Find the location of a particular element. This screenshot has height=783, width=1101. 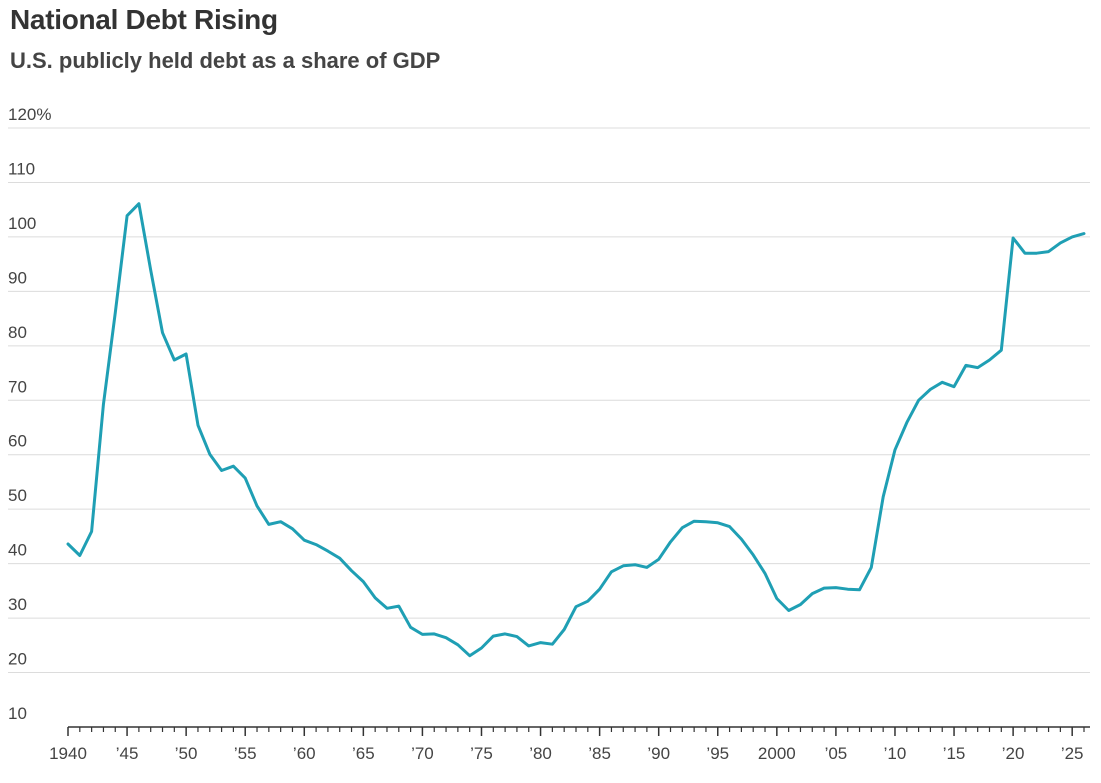

x-tick-label: ’85 is located at coordinates (599, 753).